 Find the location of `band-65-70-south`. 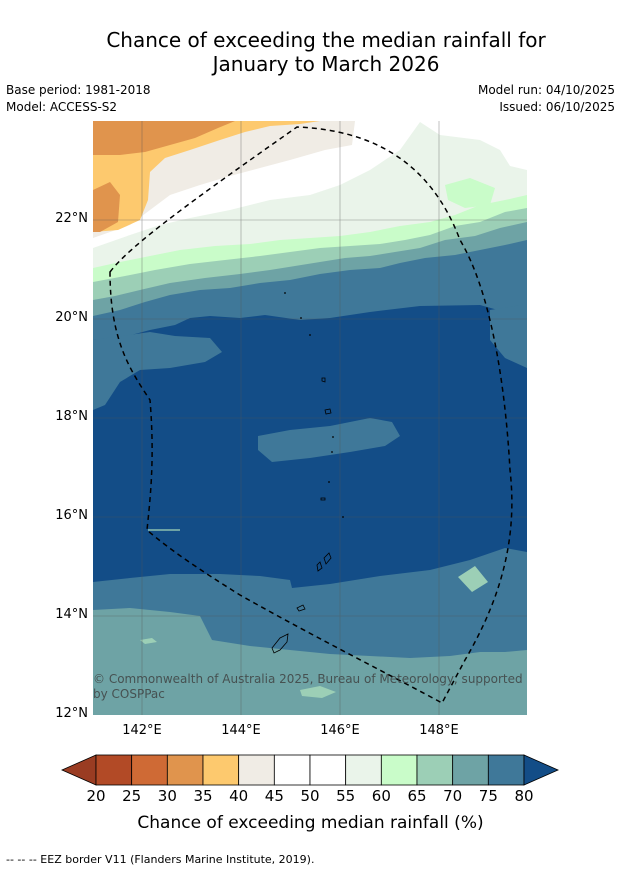

band-65-70-south is located at coordinates (310, 661).